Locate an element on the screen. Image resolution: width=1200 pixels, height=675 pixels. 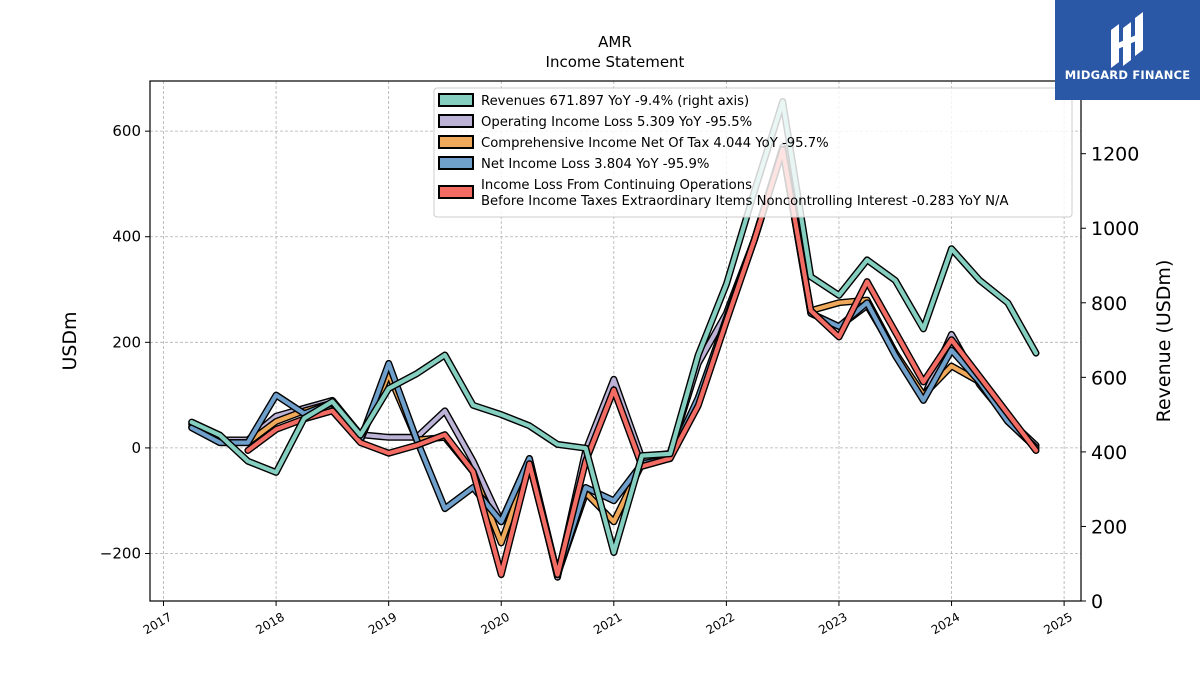
chart-subtitle: Income Statement is located at coordinates (615, 62).